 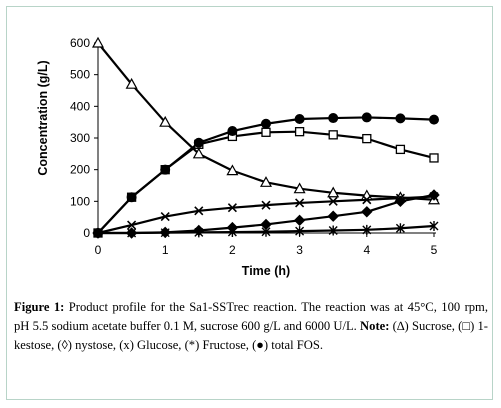 I want to click on x-tick-label-2: 2, so click(x=232, y=250).